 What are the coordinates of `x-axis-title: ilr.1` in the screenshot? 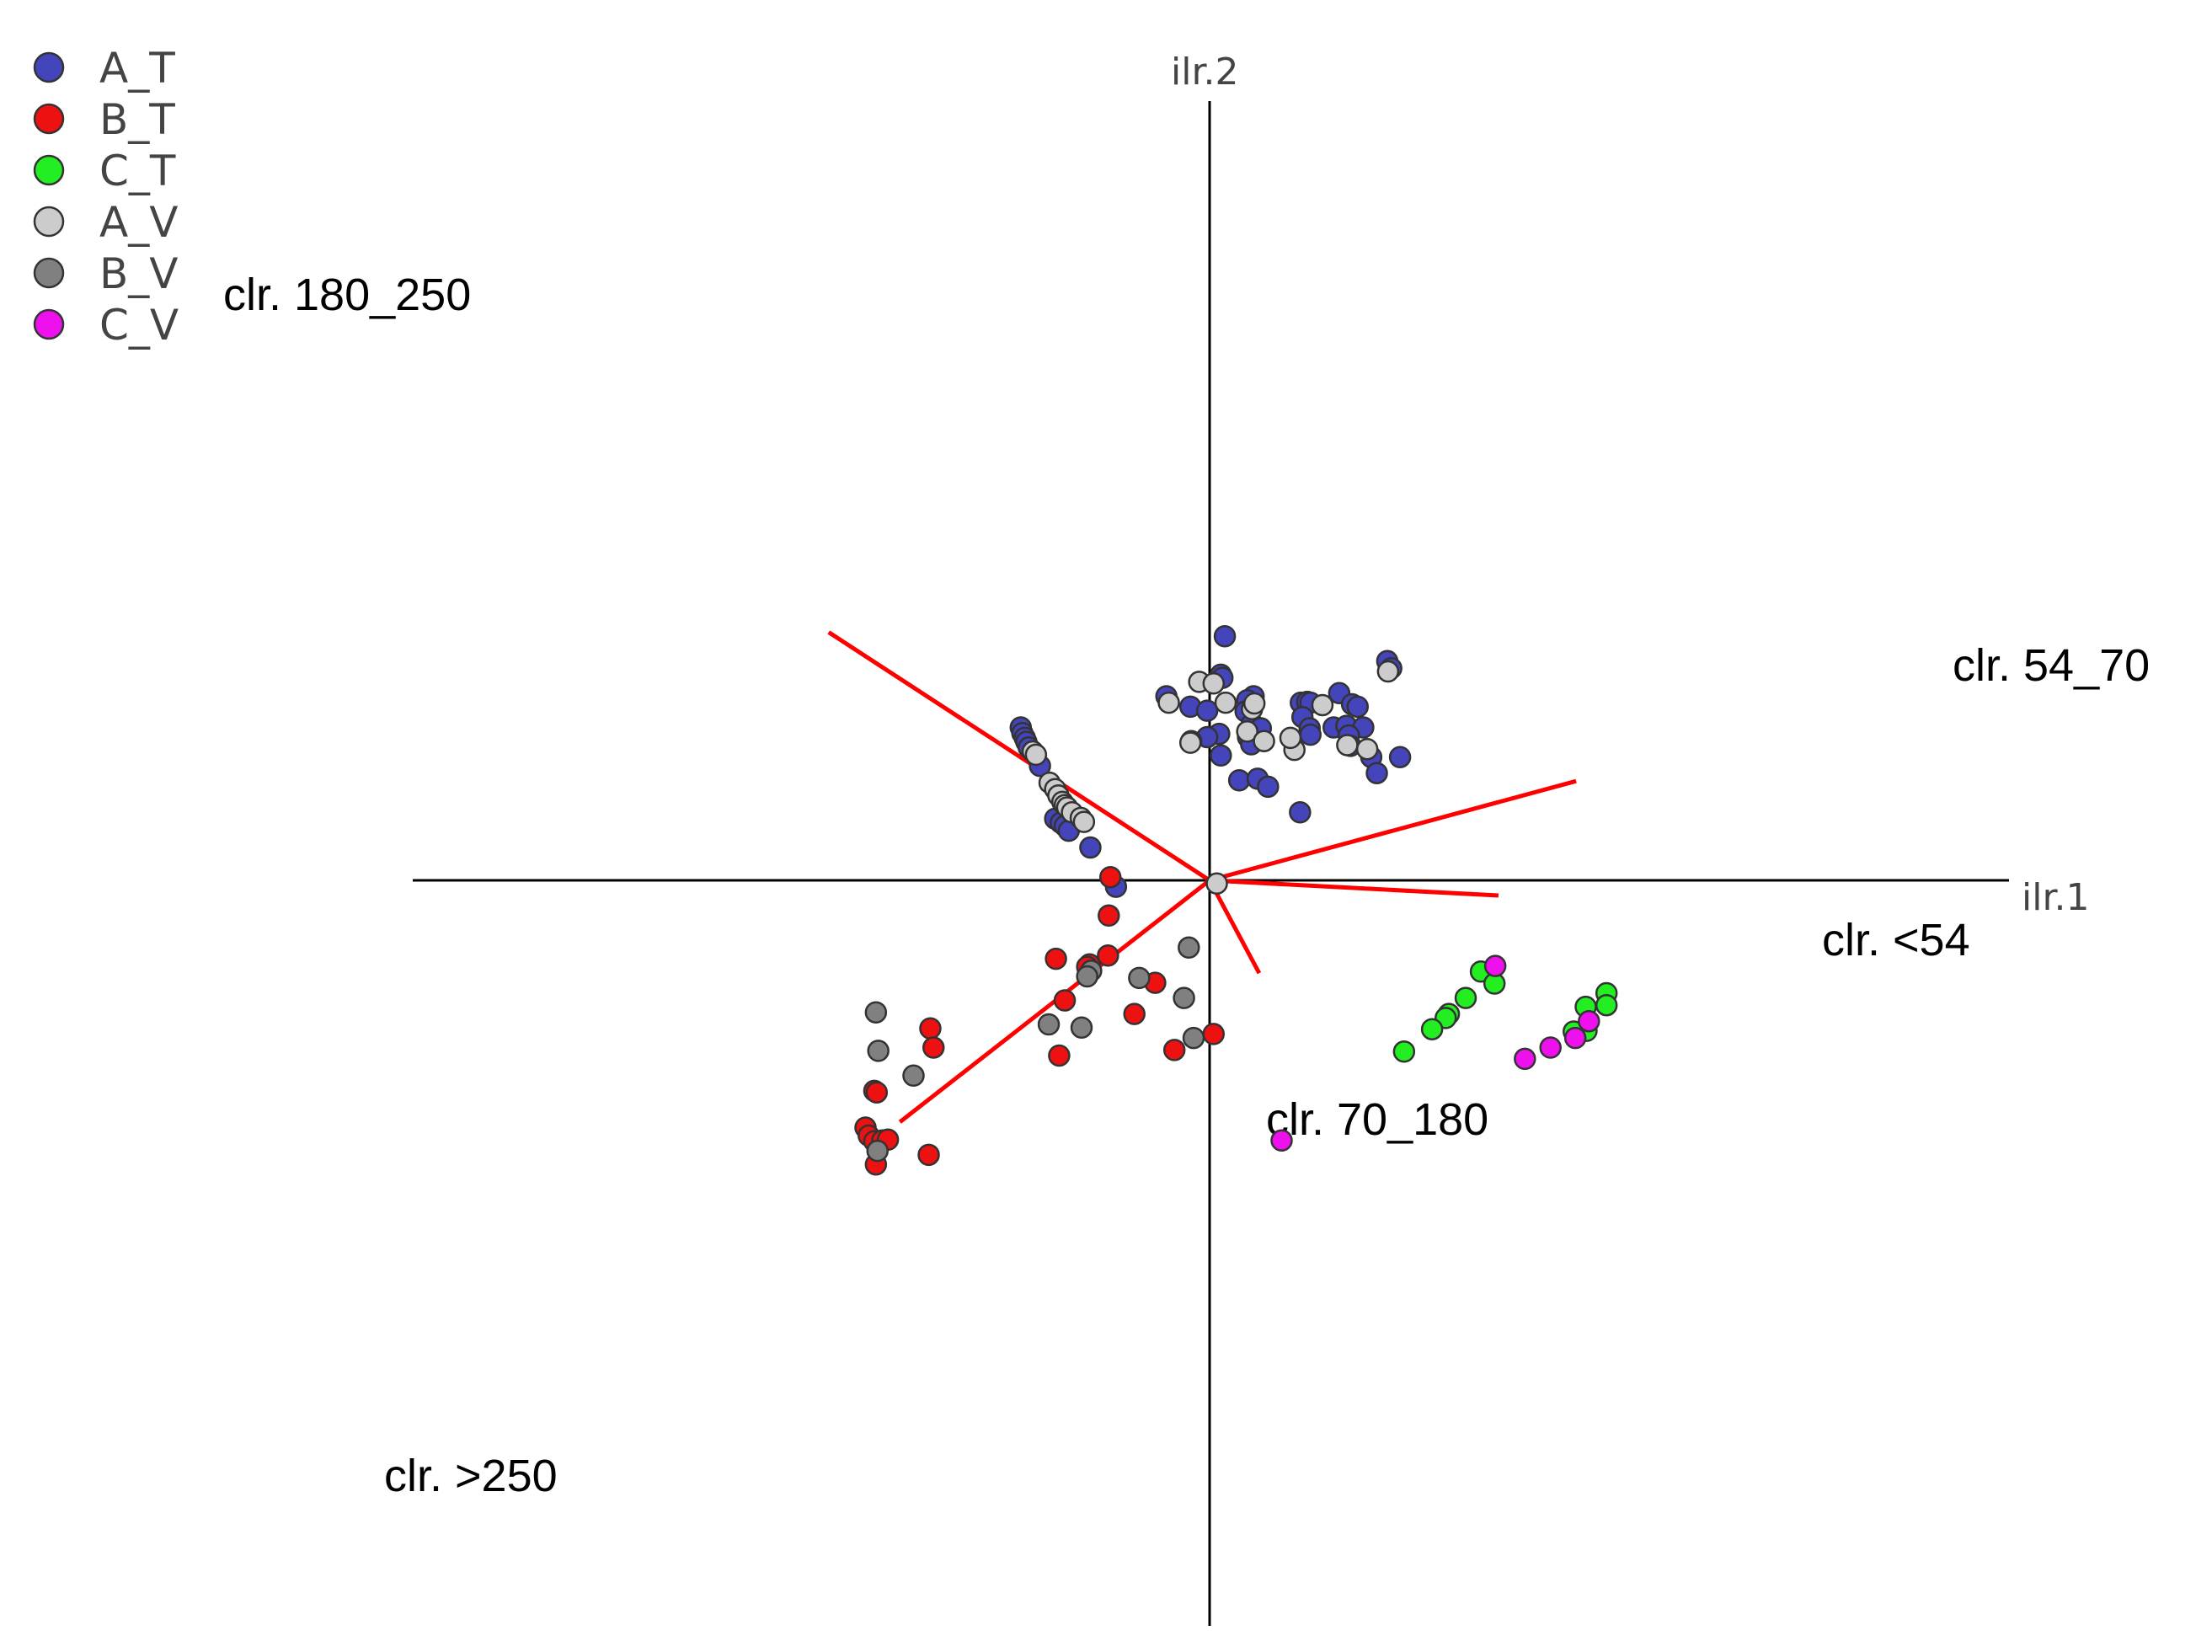 It's located at (2055, 897).